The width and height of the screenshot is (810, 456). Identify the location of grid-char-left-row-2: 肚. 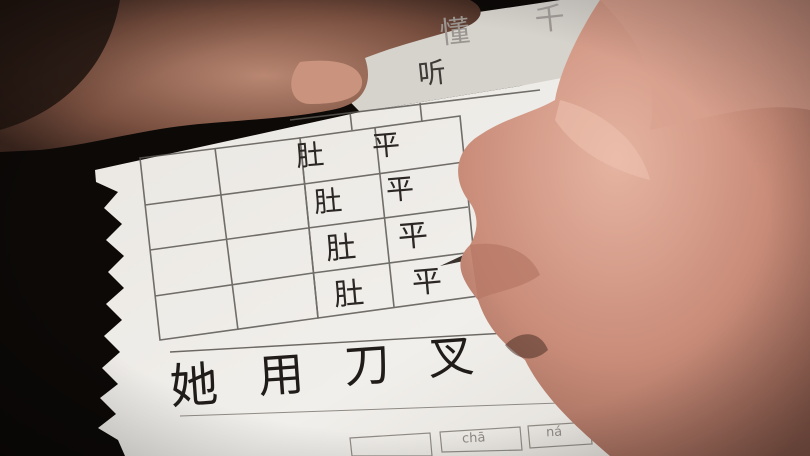
(328, 201).